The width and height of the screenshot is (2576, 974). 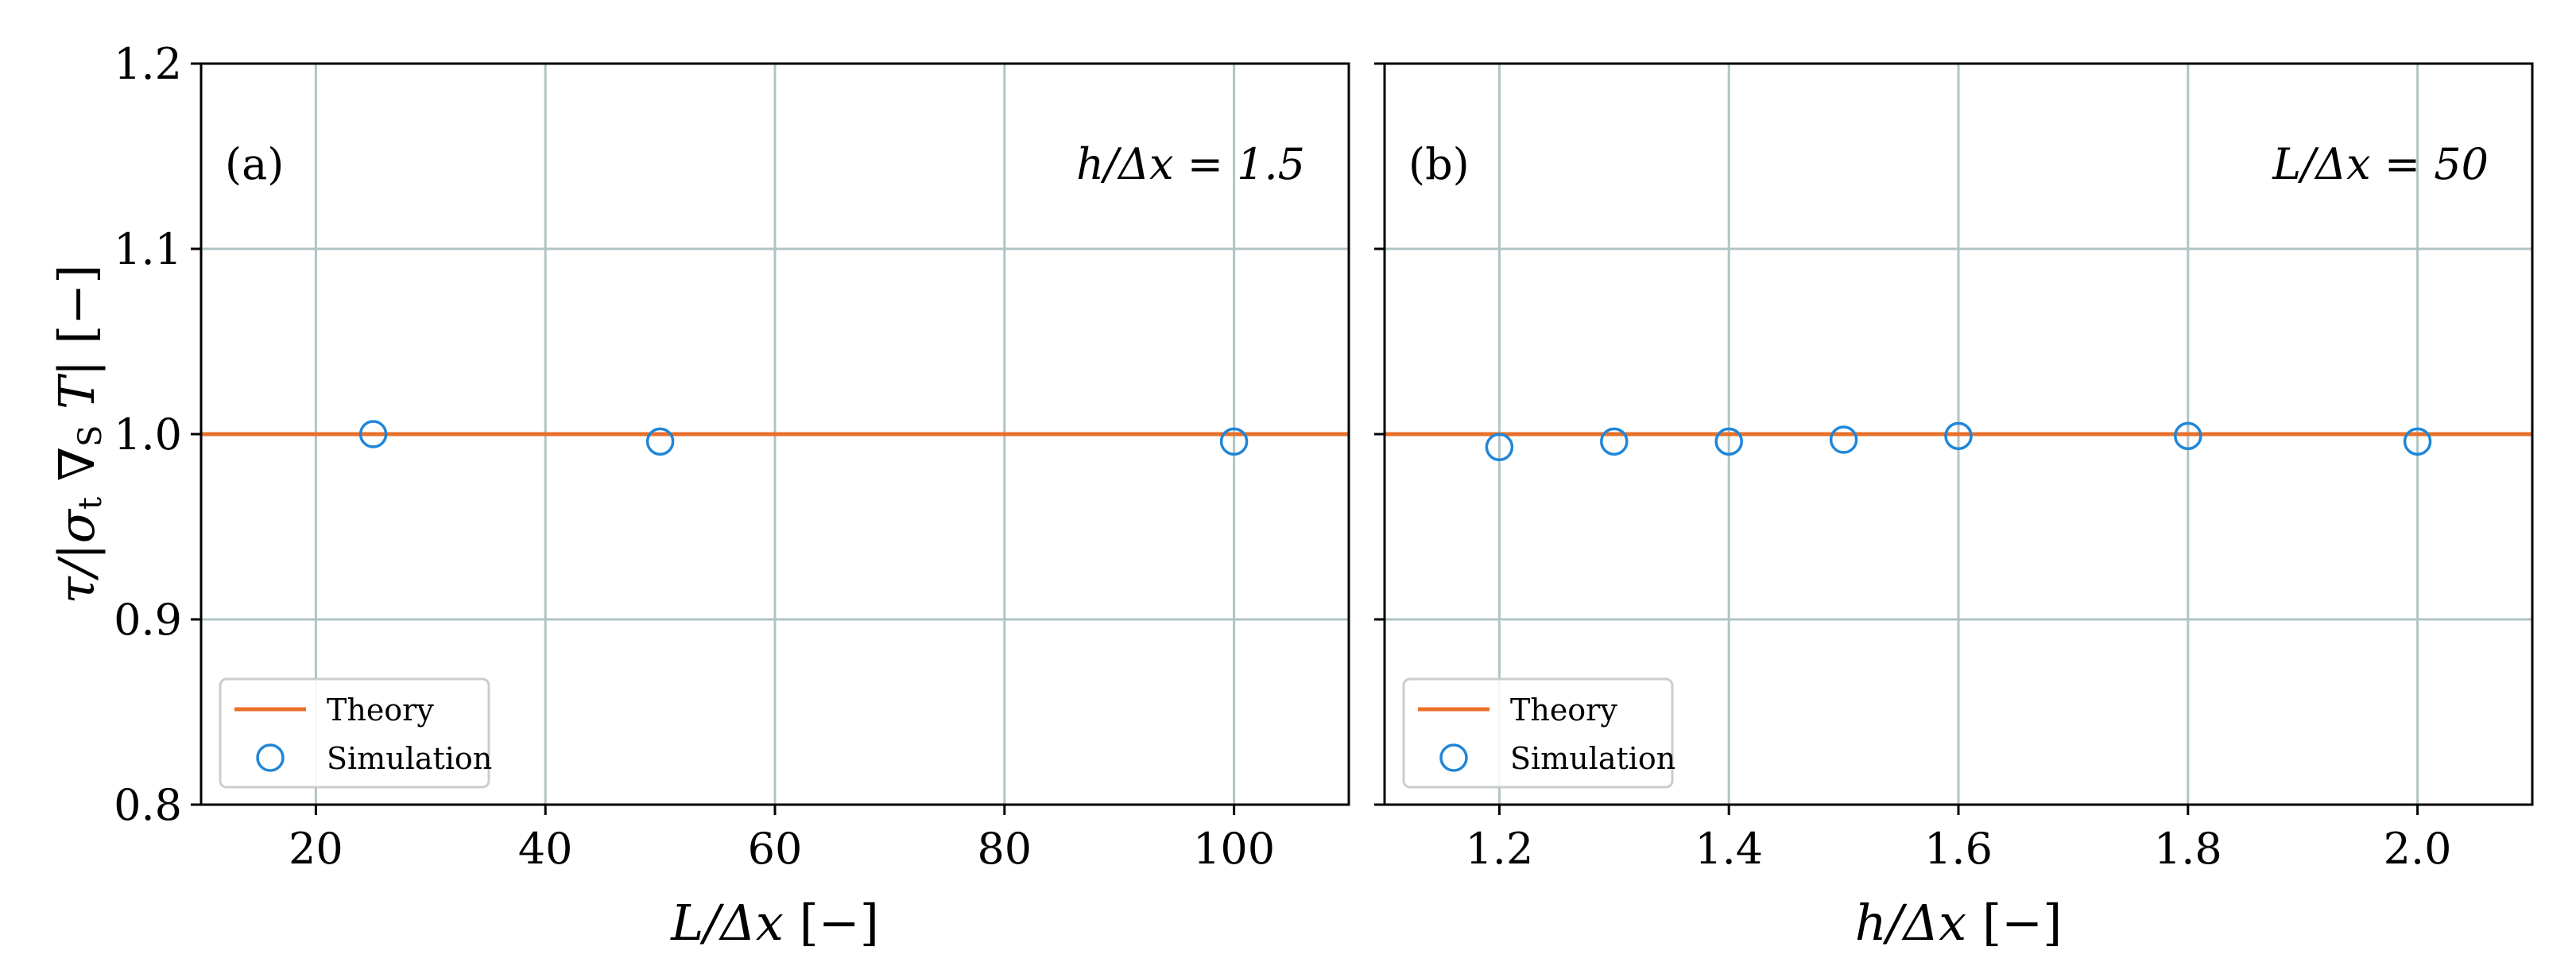 What do you see at coordinates (1234, 849) in the screenshot?
I see `x-tick-label: 100` at bounding box center [1234, 849].